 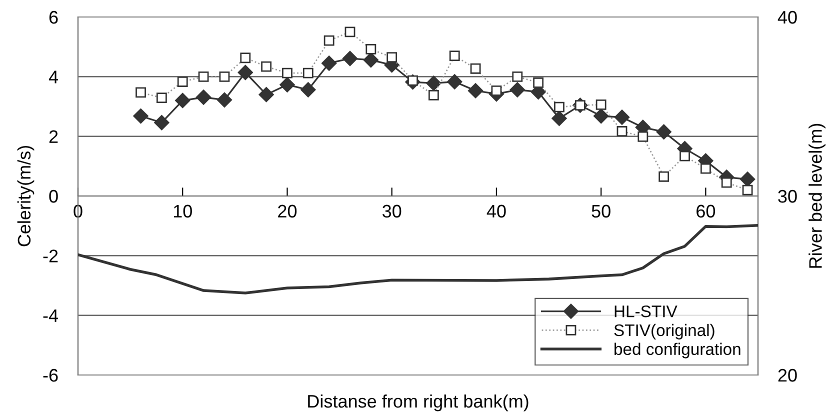 I want to click on y2-tick-label: 40, so click(x=787, y=17).